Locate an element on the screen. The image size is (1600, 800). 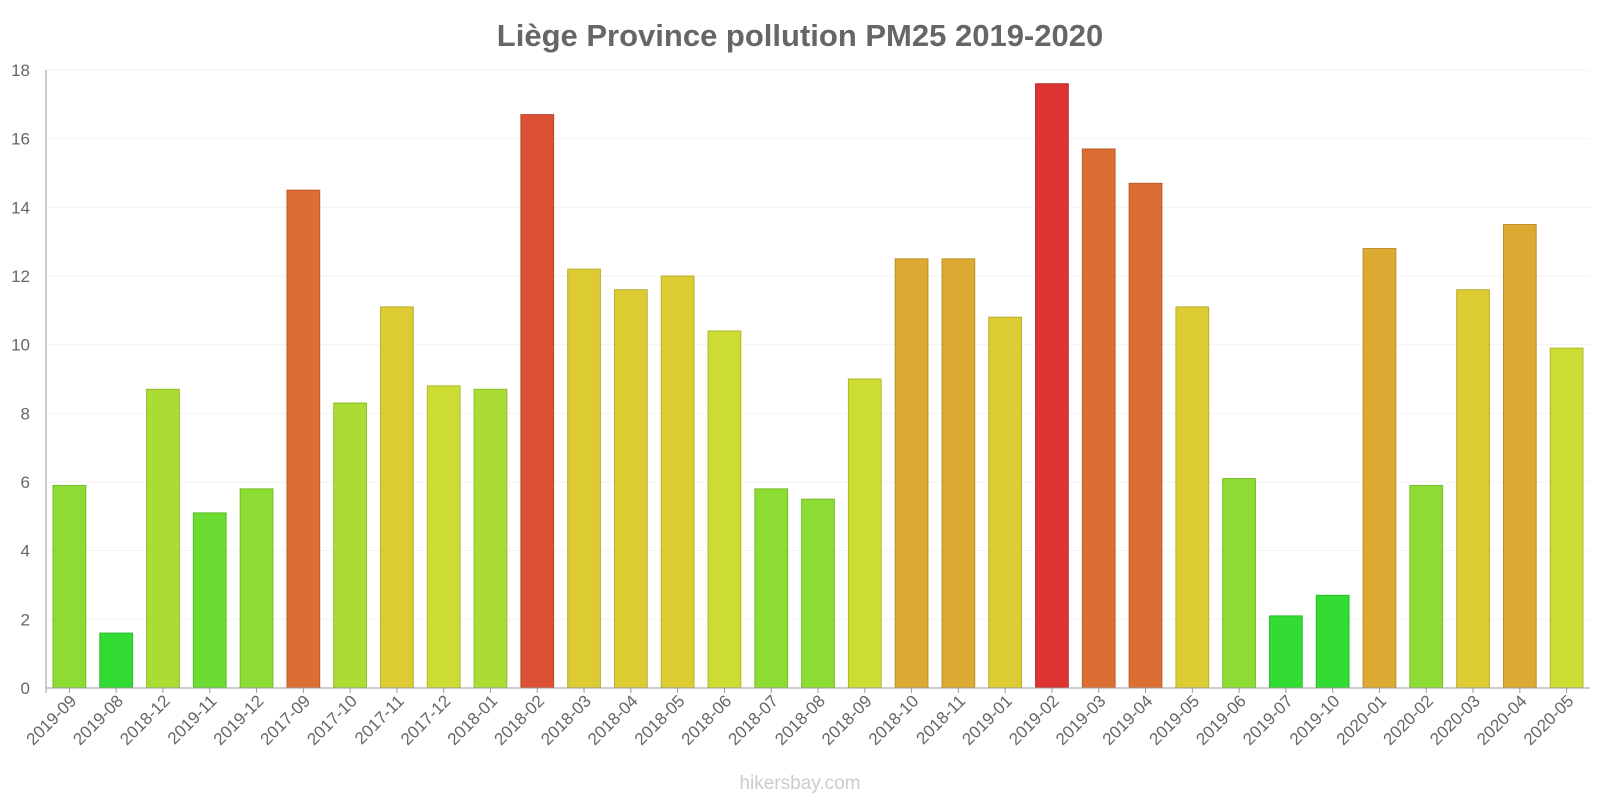
x-tick-label: 2018-08 is located at coordinates (800, 720).